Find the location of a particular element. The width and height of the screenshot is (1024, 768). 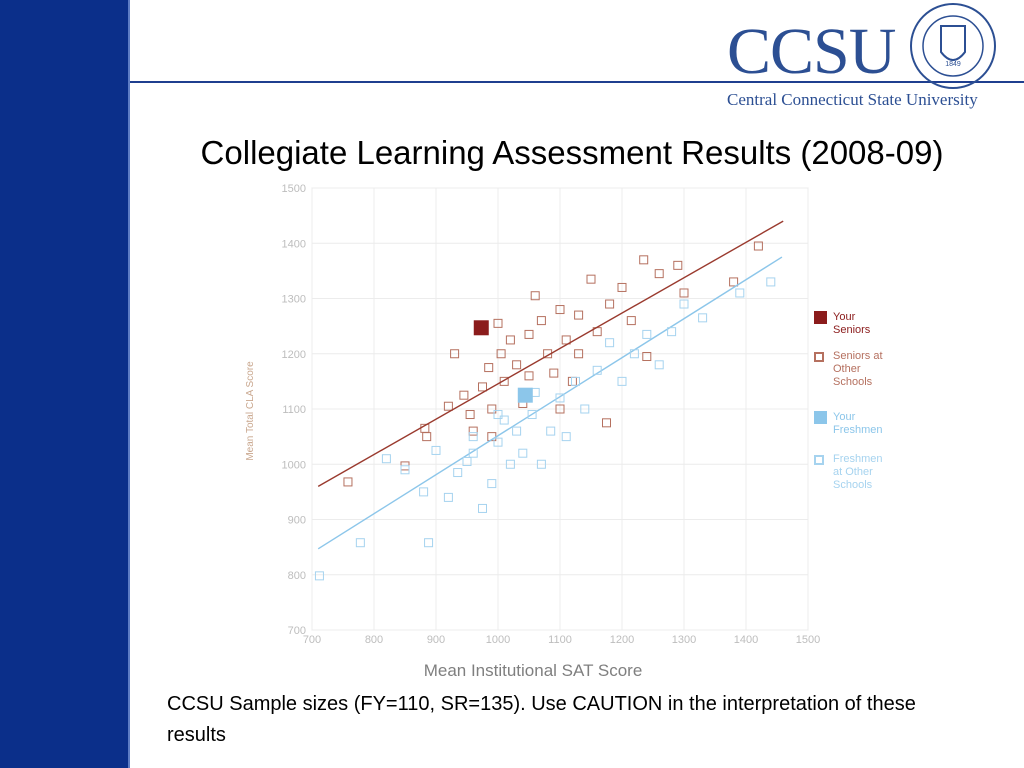

y-tick-label: 1400 is located at coordinates (294, 244).